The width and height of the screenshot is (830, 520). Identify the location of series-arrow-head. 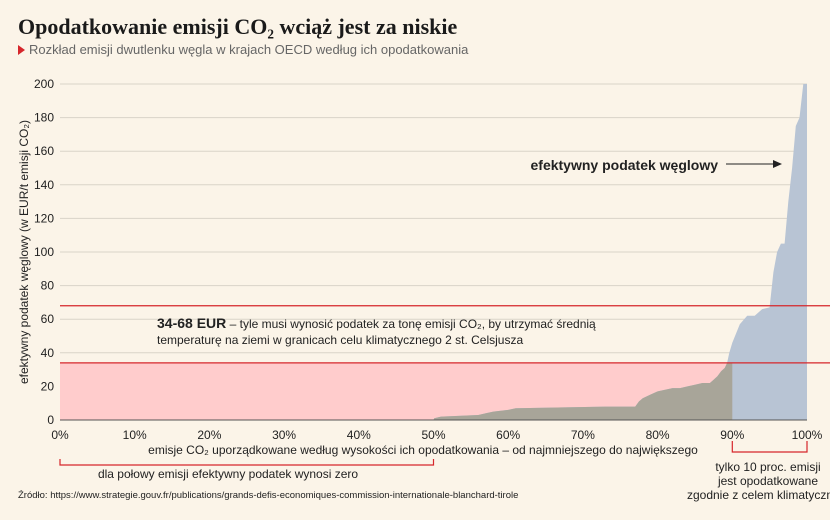
(777, 164).